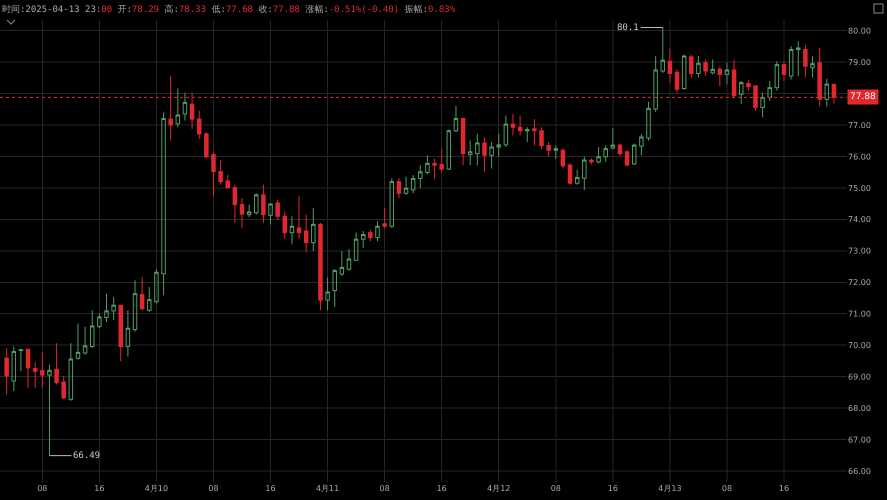 Image resolution: width=887 pixels, height=500 pixels. Describe the element at coordinates (328, 488) in the screenshot. I see `x-tick-label: 4月11` at that location.